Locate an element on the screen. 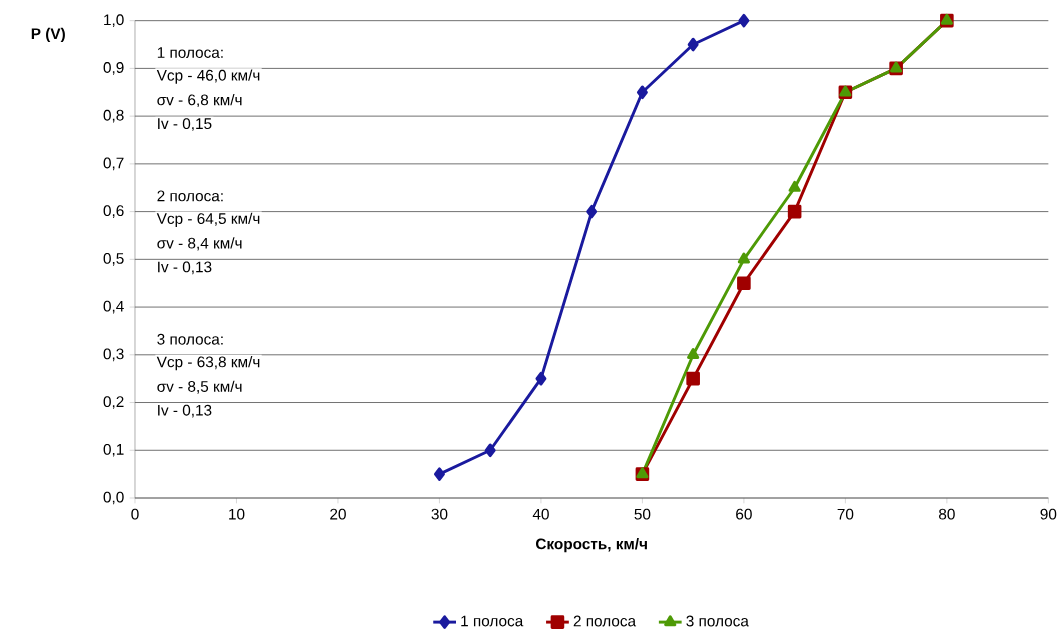 The width and height of the screenshot is (1063, 635). x-tick-label: 60 is located at coordinates (744, 514).